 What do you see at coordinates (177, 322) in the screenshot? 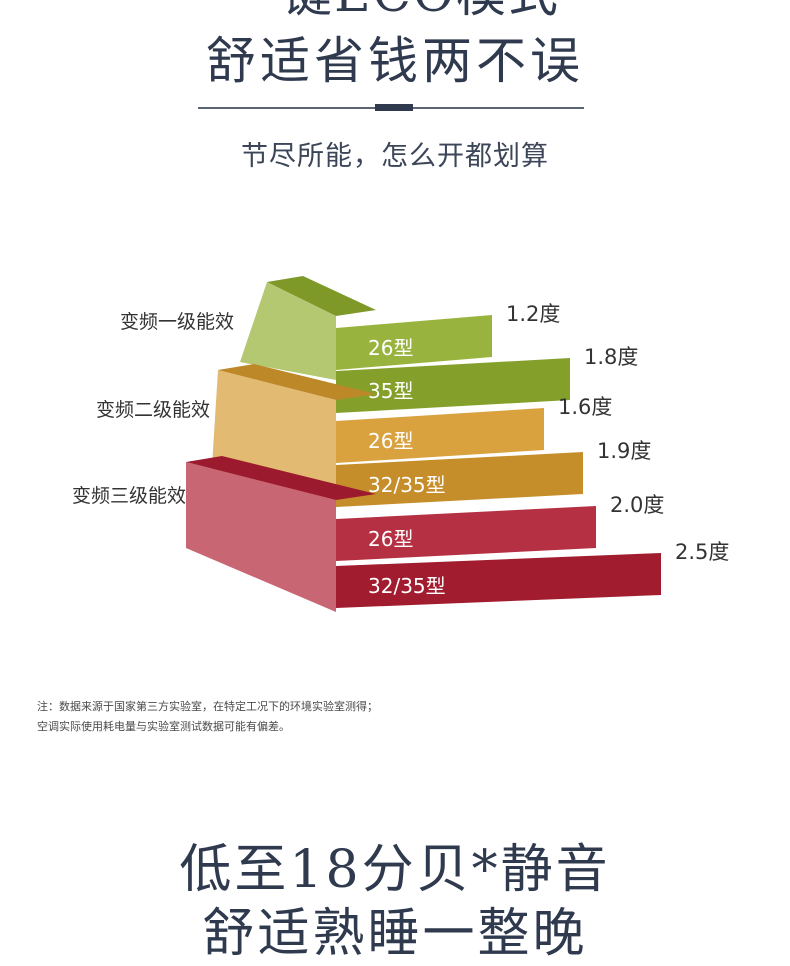
I see `group-label: 变频一级能效` at bounding box center [177, 322].